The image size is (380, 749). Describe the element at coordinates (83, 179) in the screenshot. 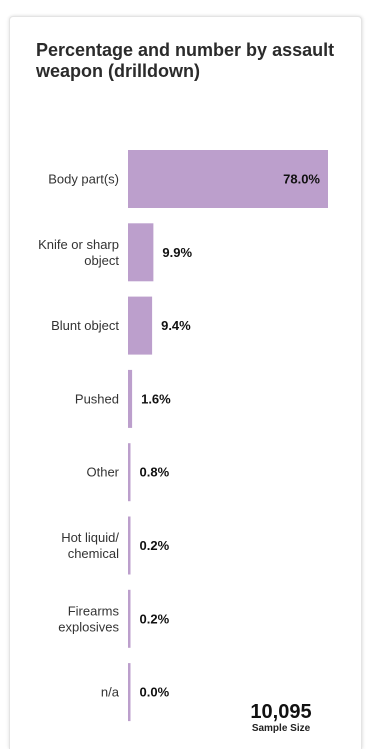

I see `category-label: Body part(s)` at that location.